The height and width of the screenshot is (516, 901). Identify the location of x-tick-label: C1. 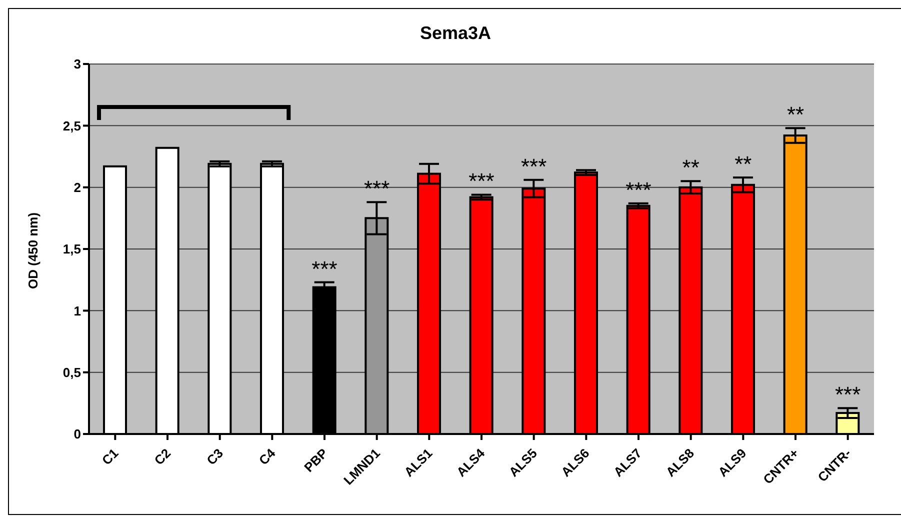
(110, 457).